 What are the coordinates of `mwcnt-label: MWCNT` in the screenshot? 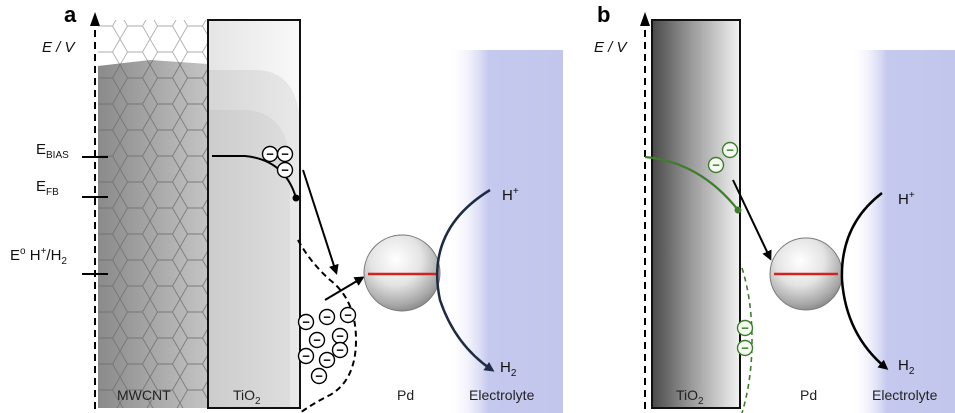 It's located at (144, 395).